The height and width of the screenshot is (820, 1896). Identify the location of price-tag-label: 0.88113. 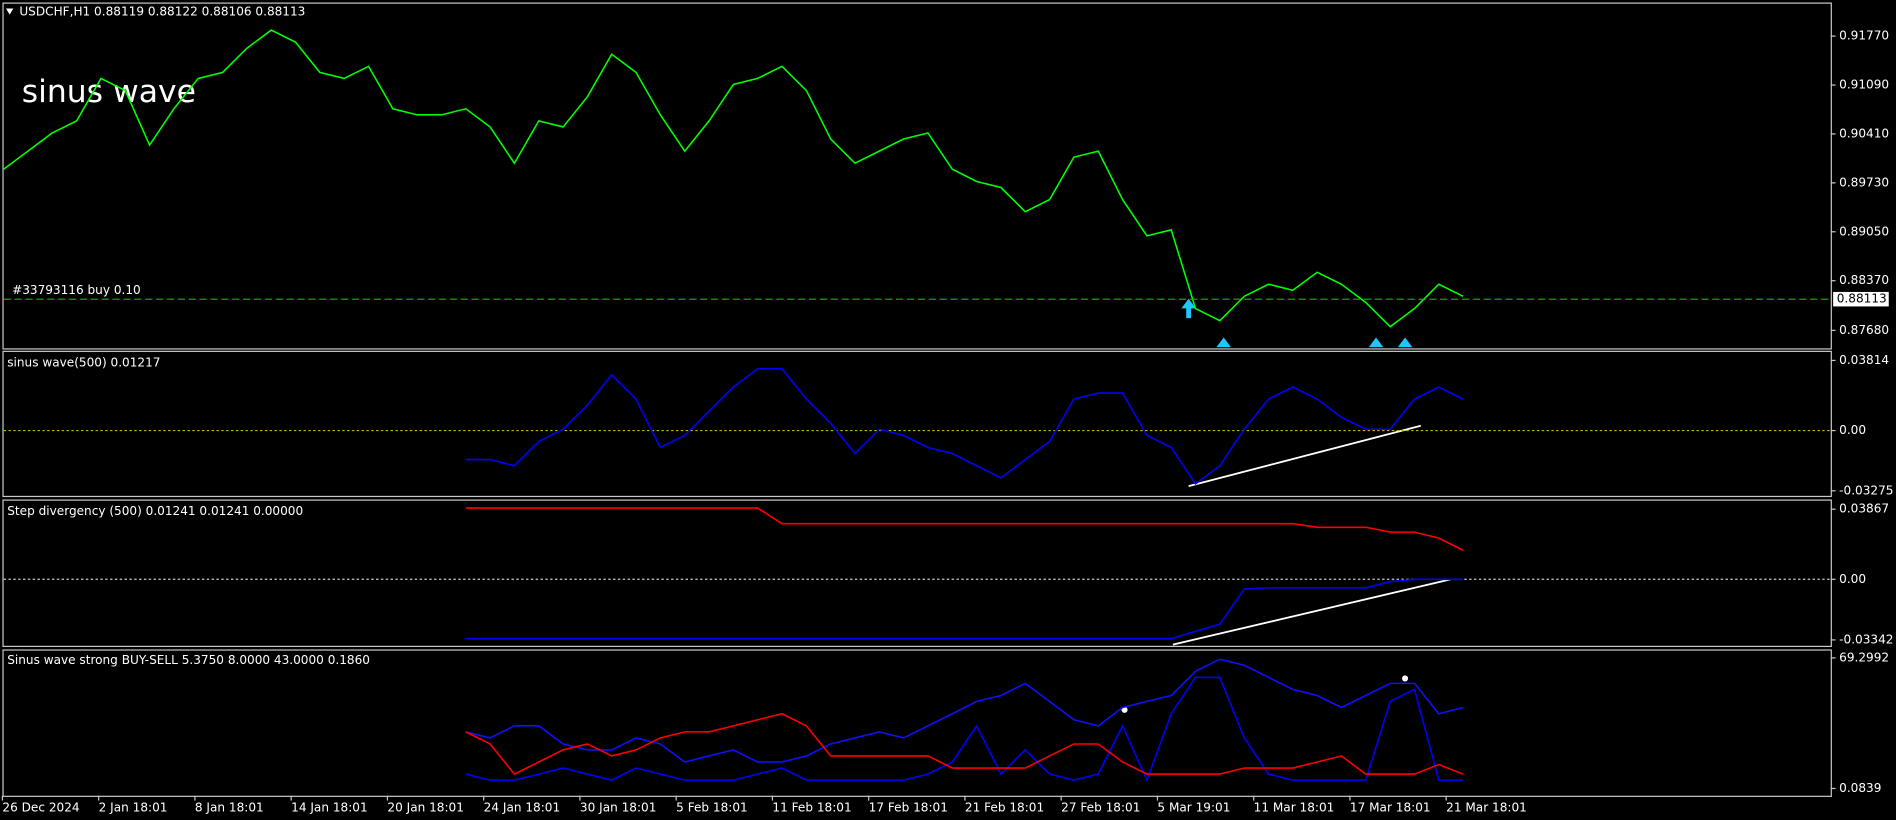
(1862, 299).